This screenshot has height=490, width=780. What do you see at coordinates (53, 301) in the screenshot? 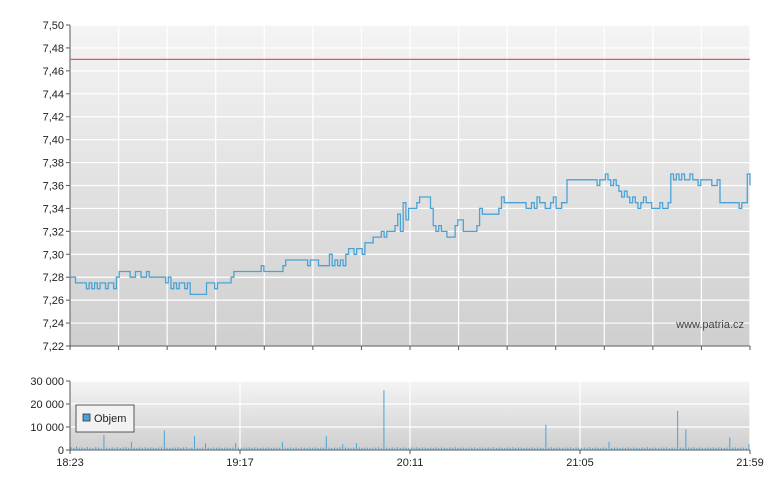
I see `price-y-tick-label: 7,26` at bounding box center [53, 301].